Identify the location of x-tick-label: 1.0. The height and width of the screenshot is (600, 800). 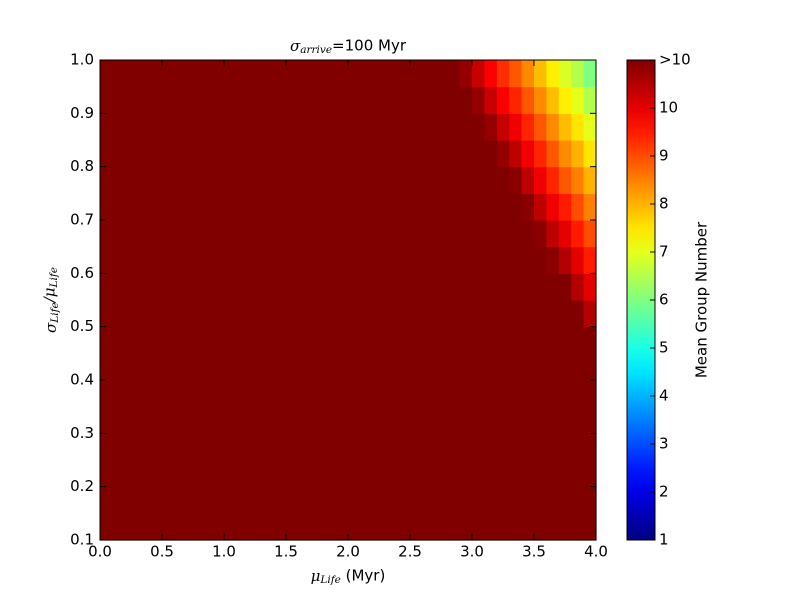
(224, 552).